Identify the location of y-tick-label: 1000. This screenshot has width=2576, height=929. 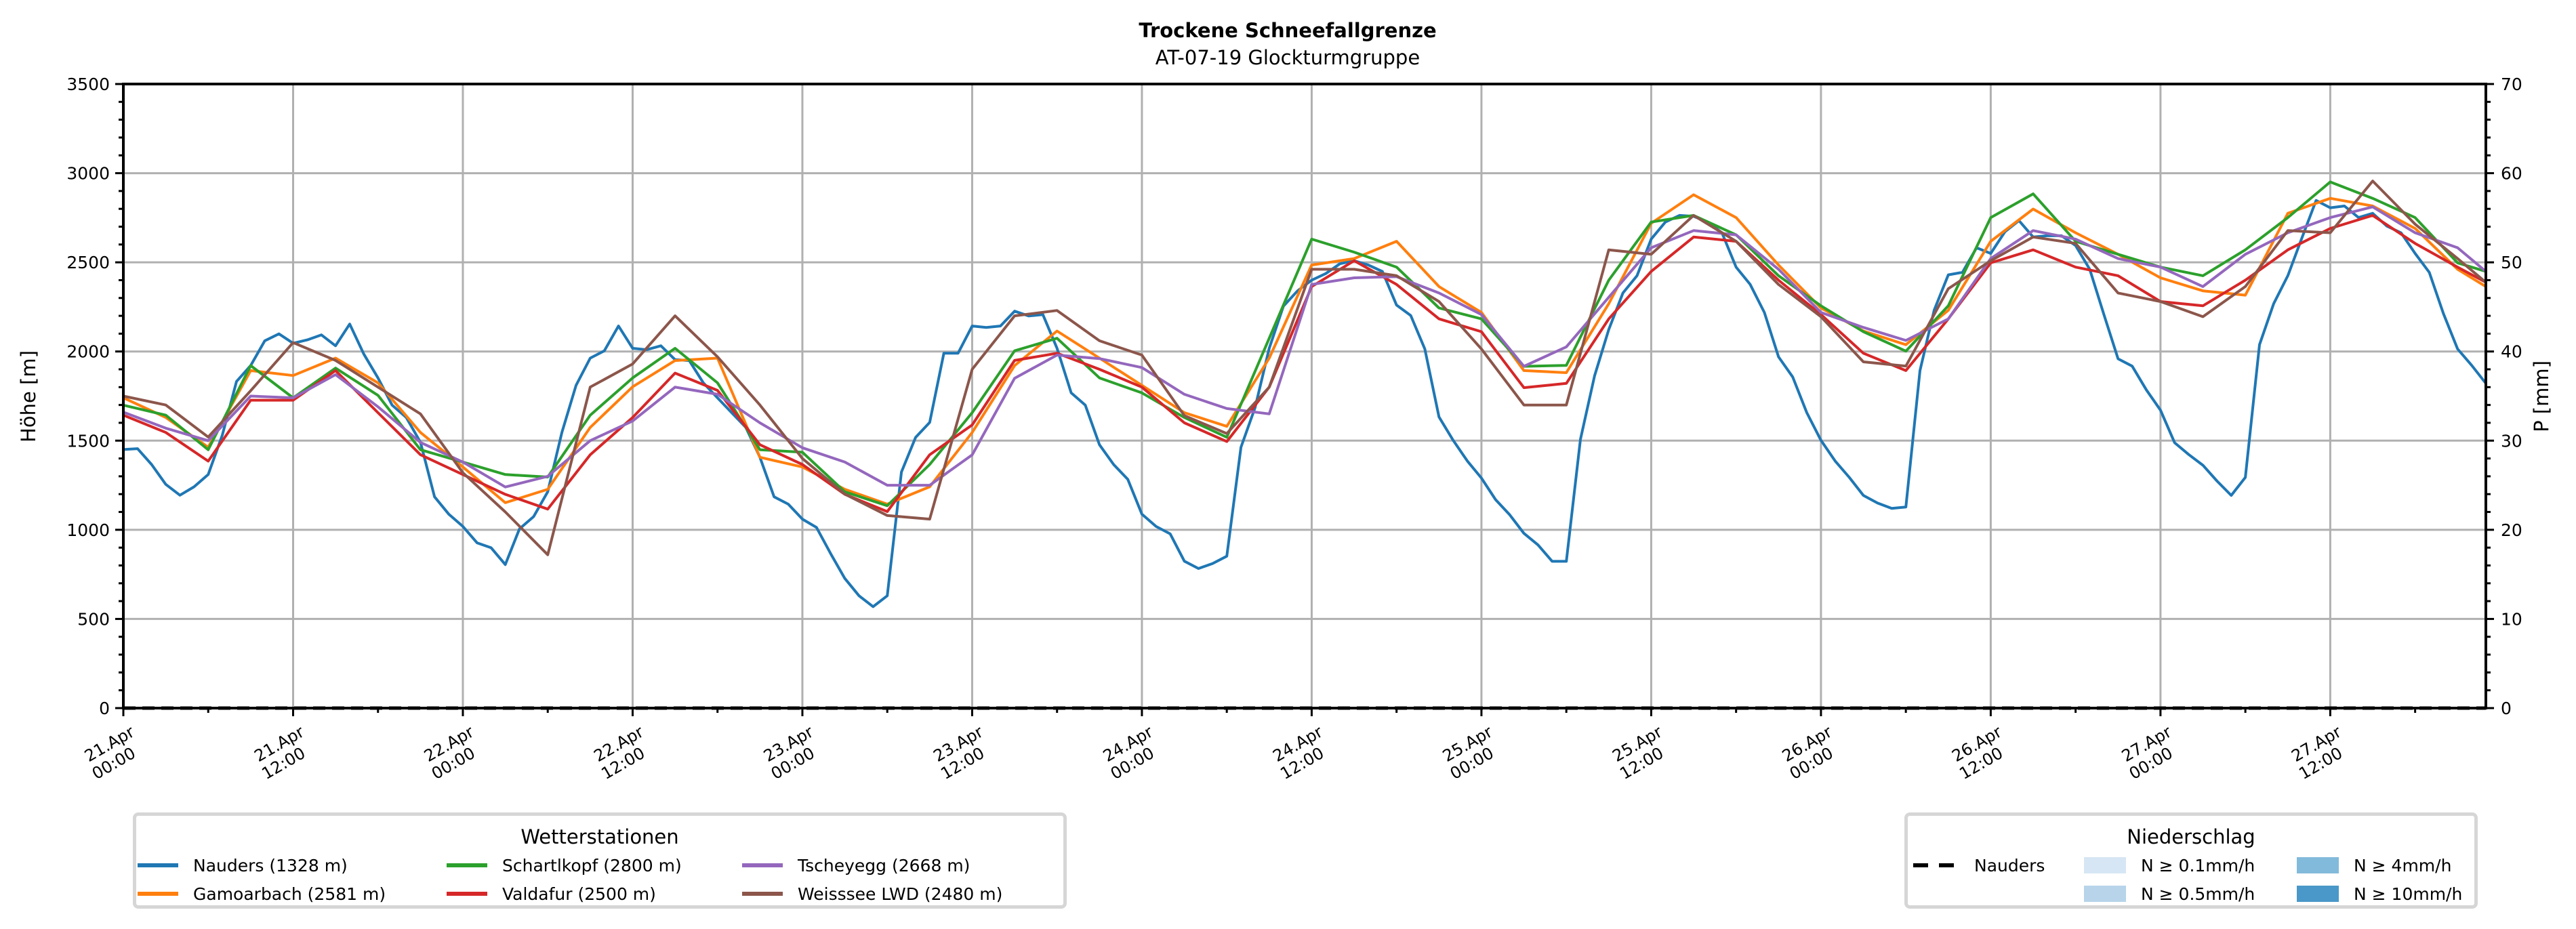
(88, 530).